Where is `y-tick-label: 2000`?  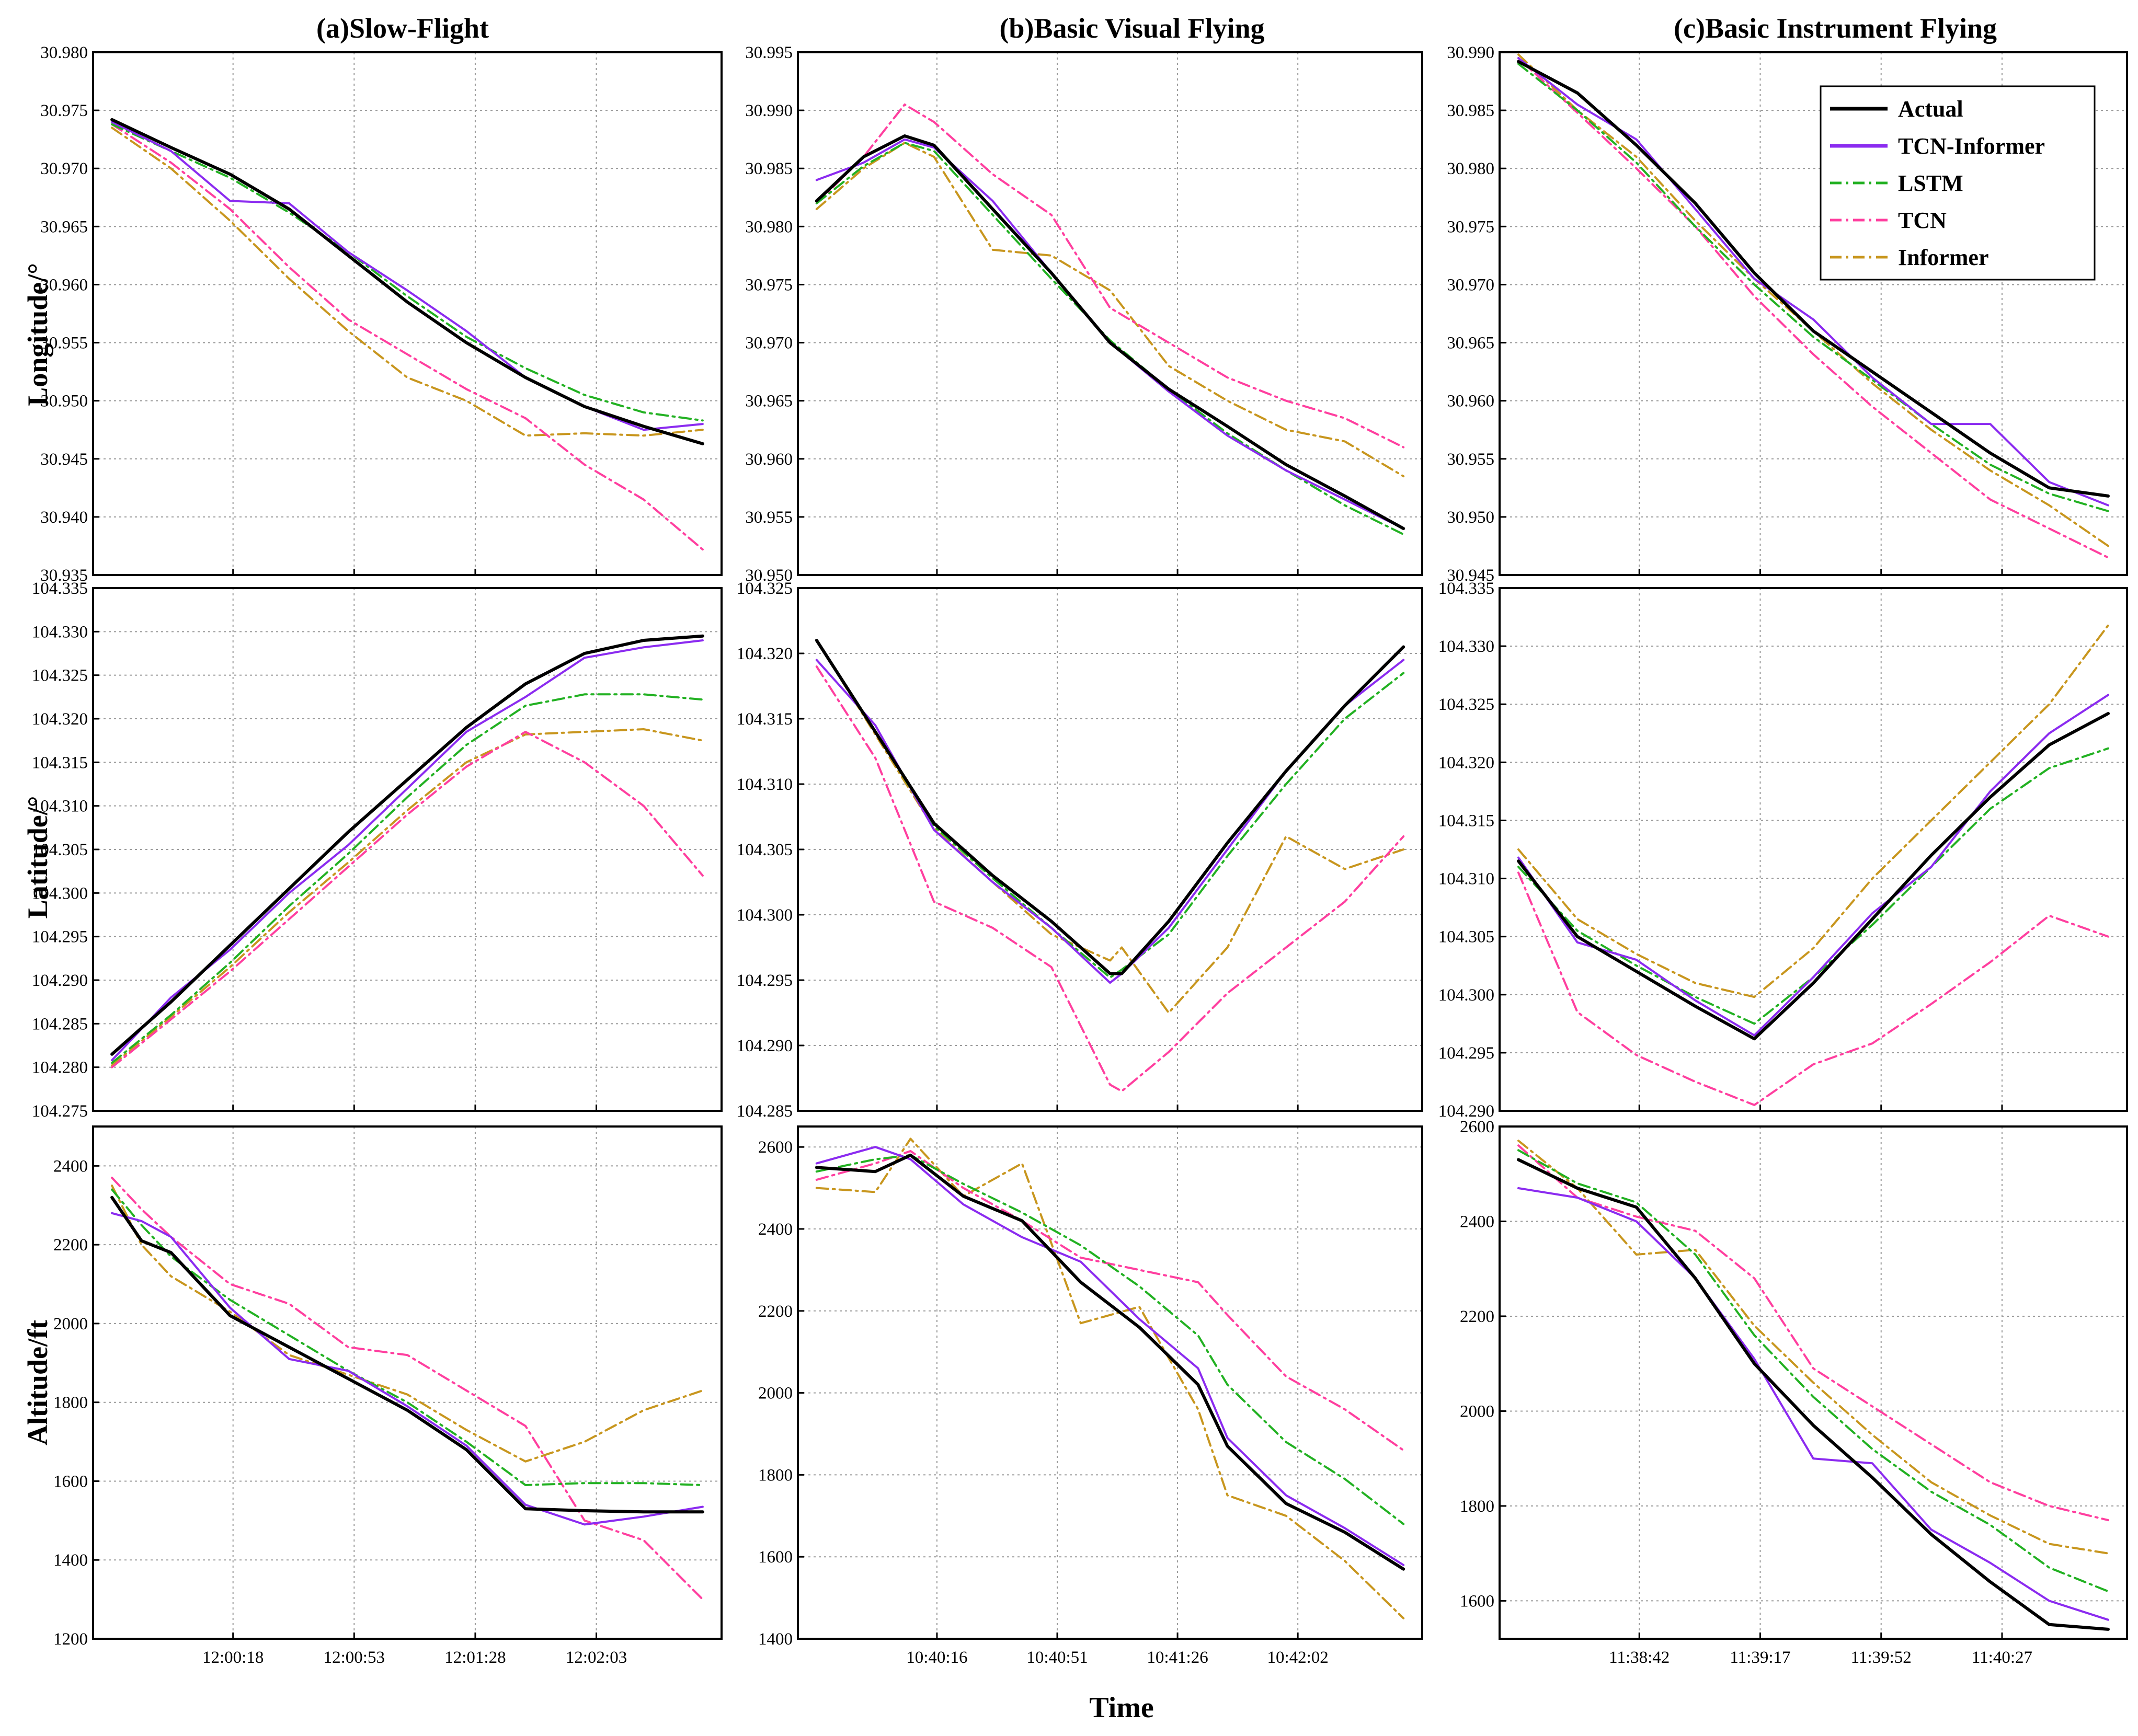
y-tick-label: 2000 is located at coordinates (776, 1393).